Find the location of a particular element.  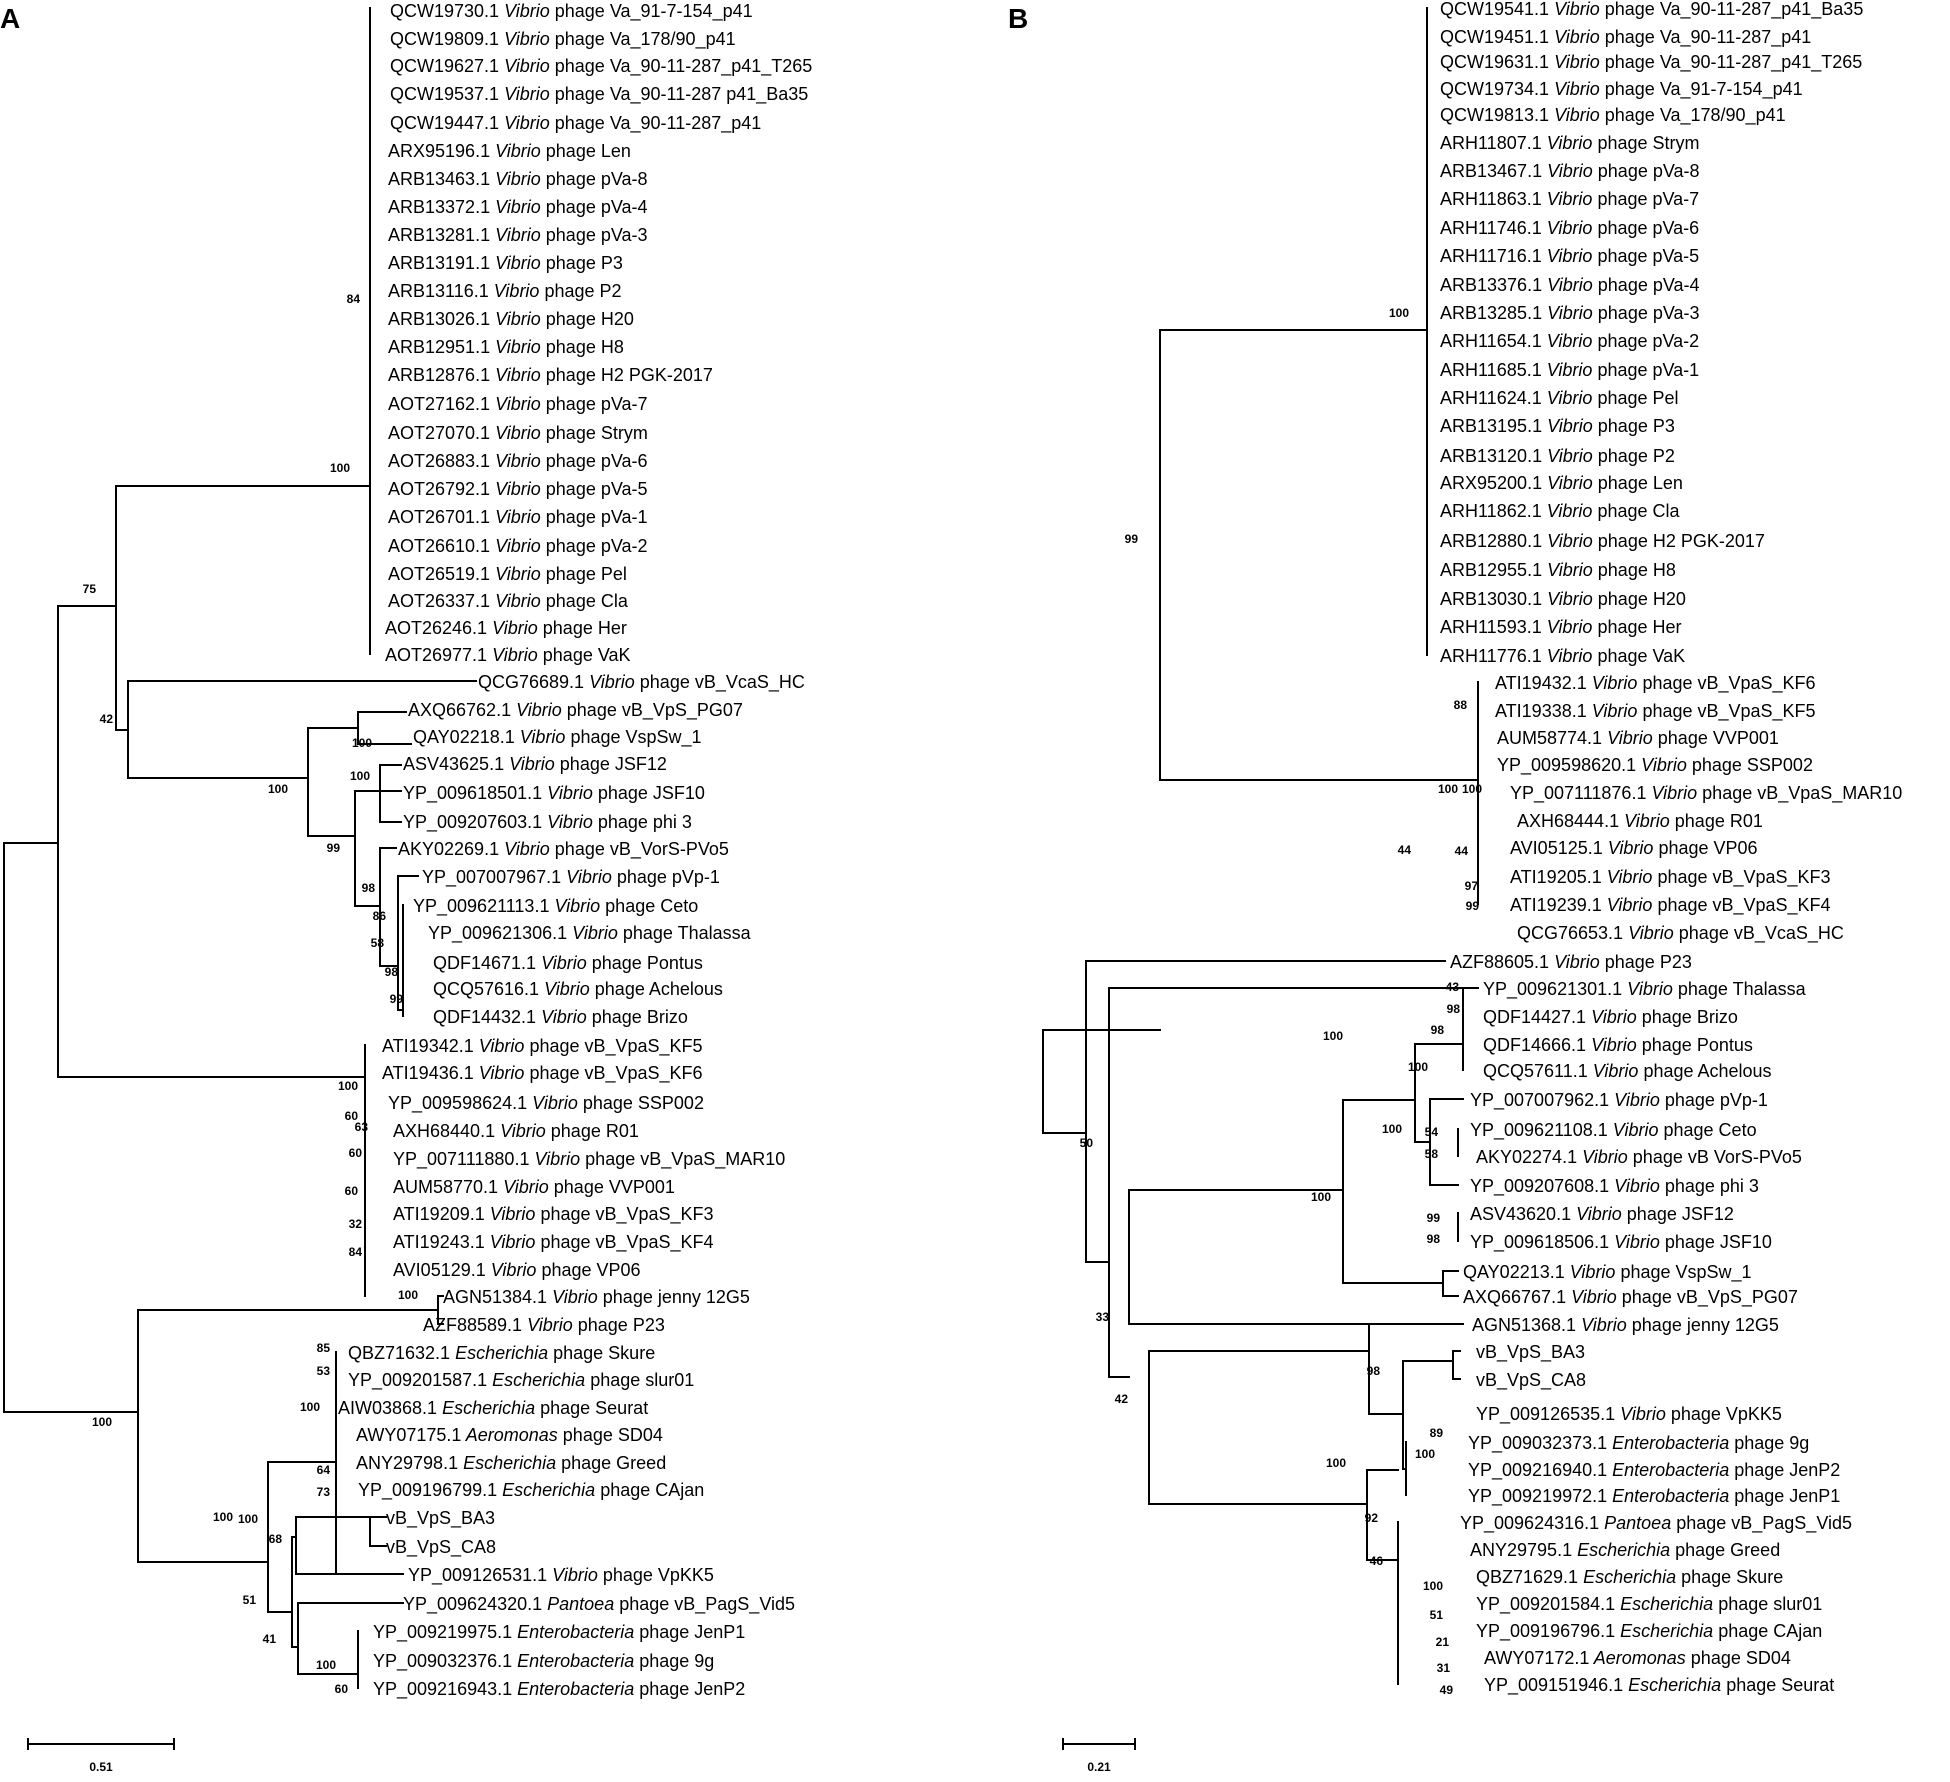

tip-accession: YP_009032373.1 is located at coordinates (1537, 1443).